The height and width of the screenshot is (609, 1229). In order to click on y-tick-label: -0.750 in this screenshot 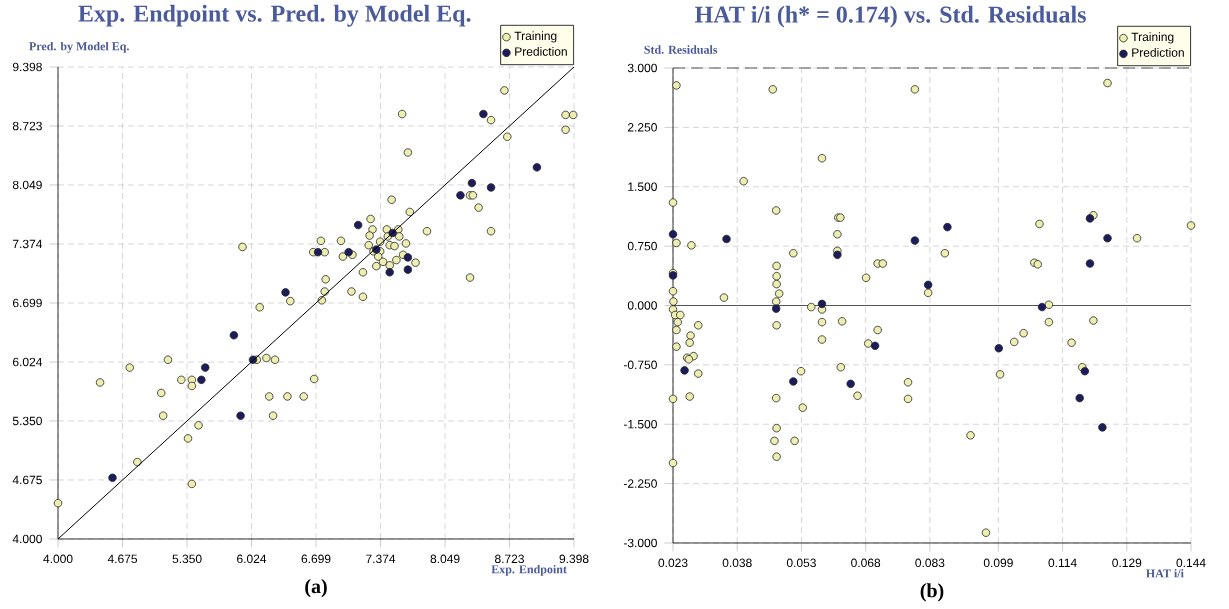, I will do `click(640, 365)`.